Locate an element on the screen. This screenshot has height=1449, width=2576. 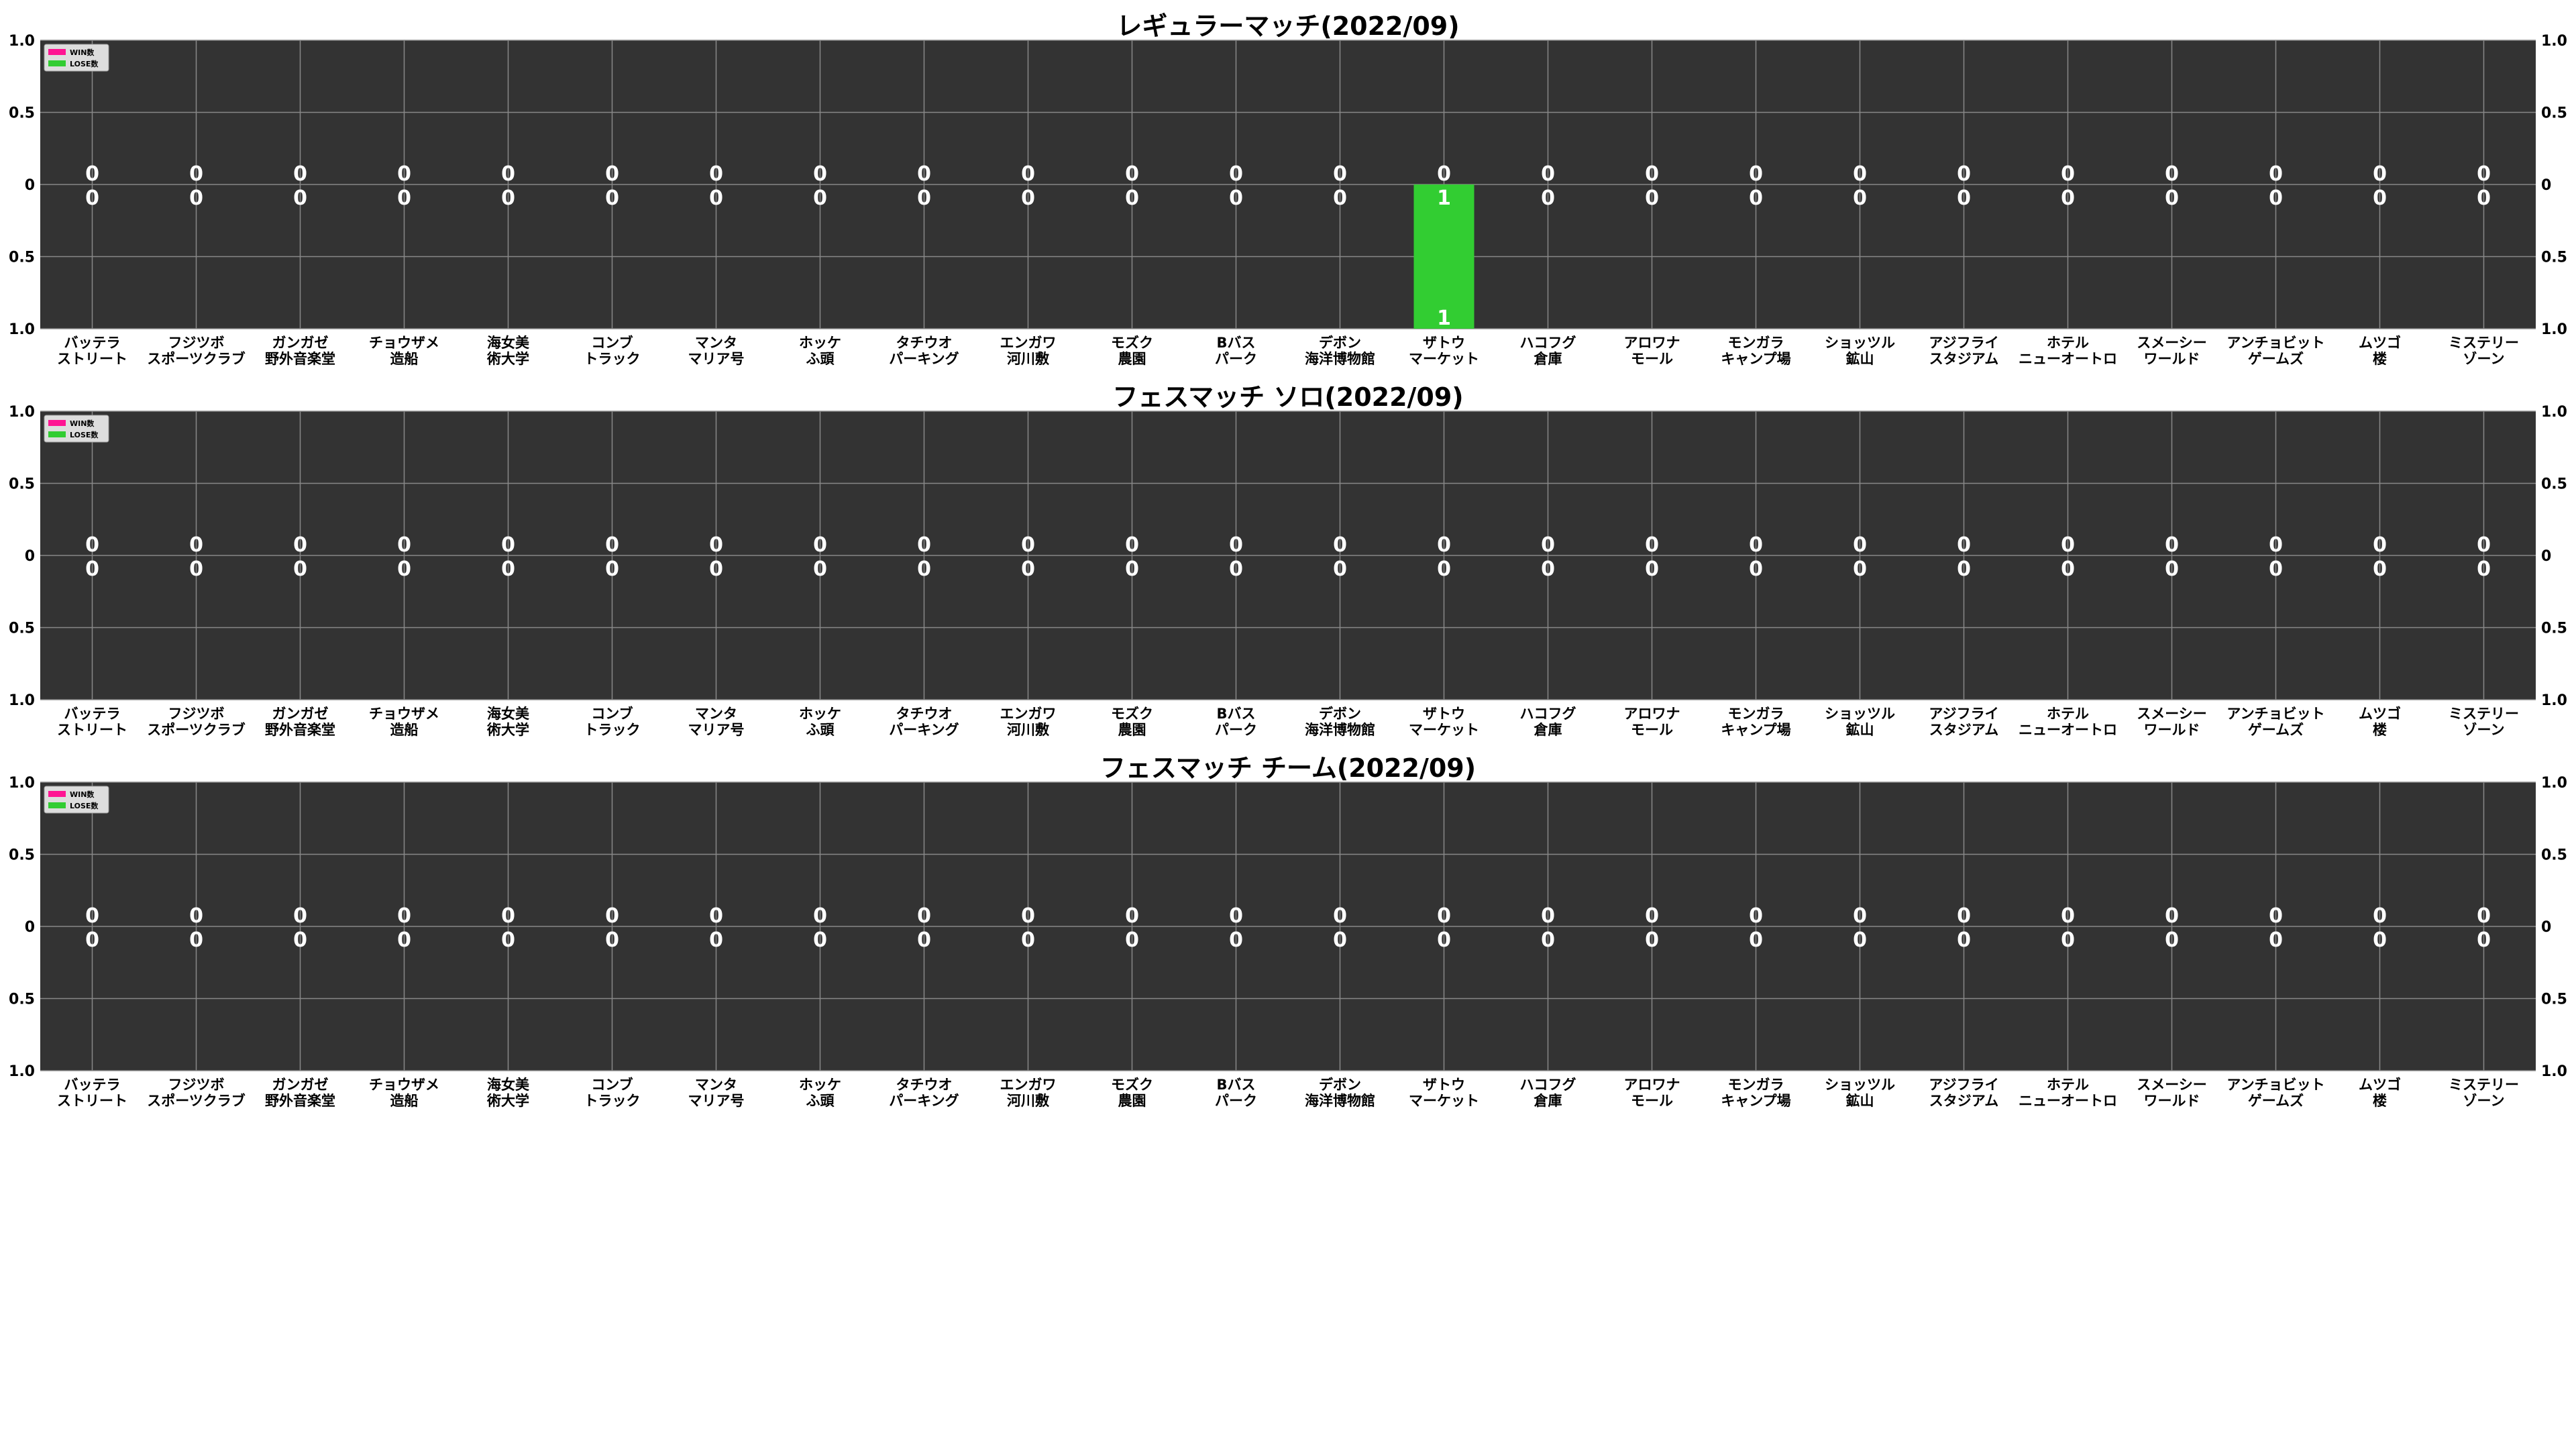
x-tick-label-line2: キャンプ場 is located at coordinates (1755, 730).